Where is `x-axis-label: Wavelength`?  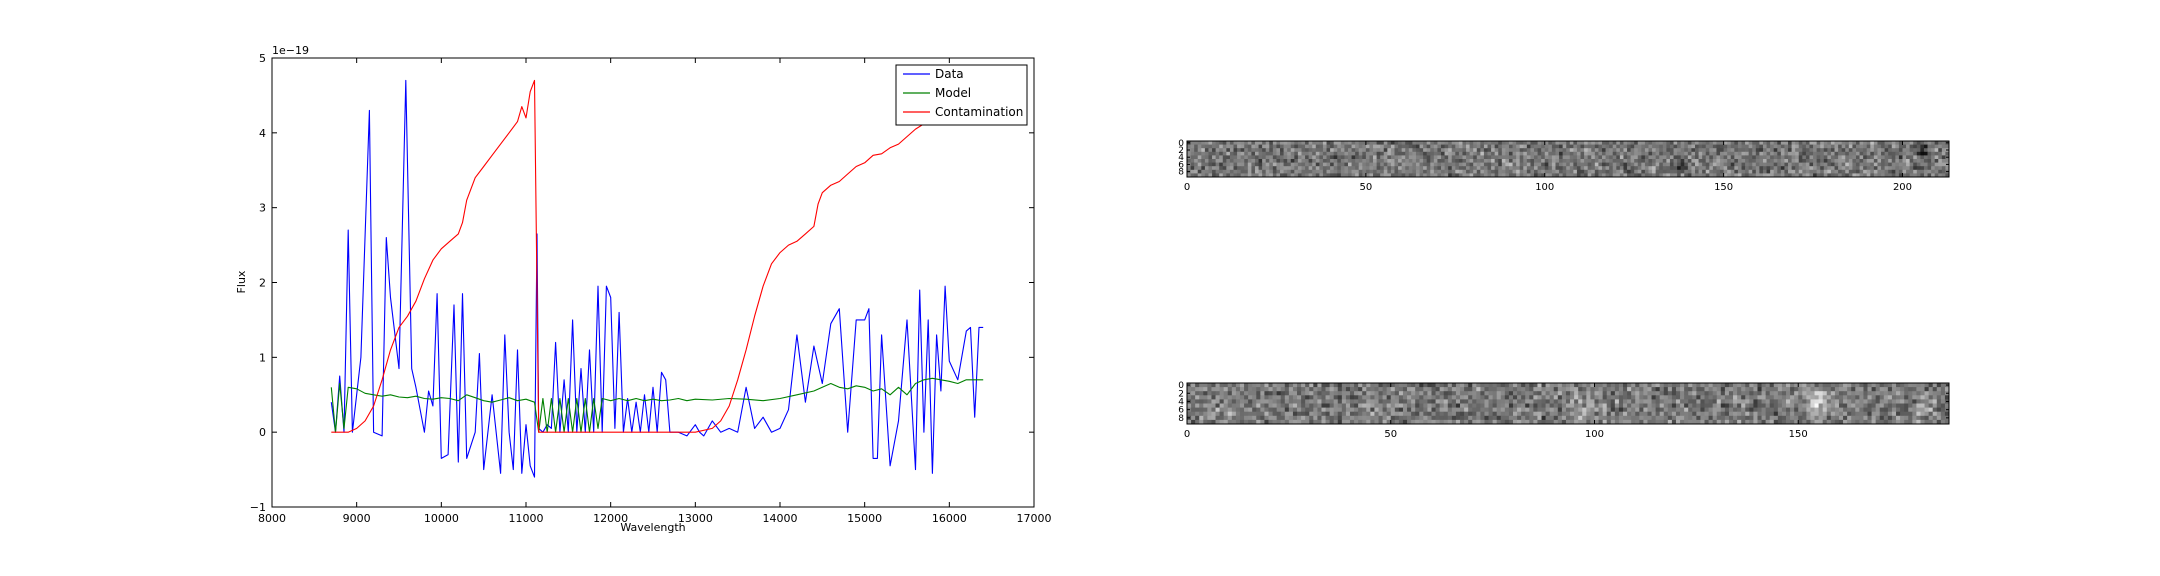 x-axis-label: Wavelength is located at coordinates (652, 527).